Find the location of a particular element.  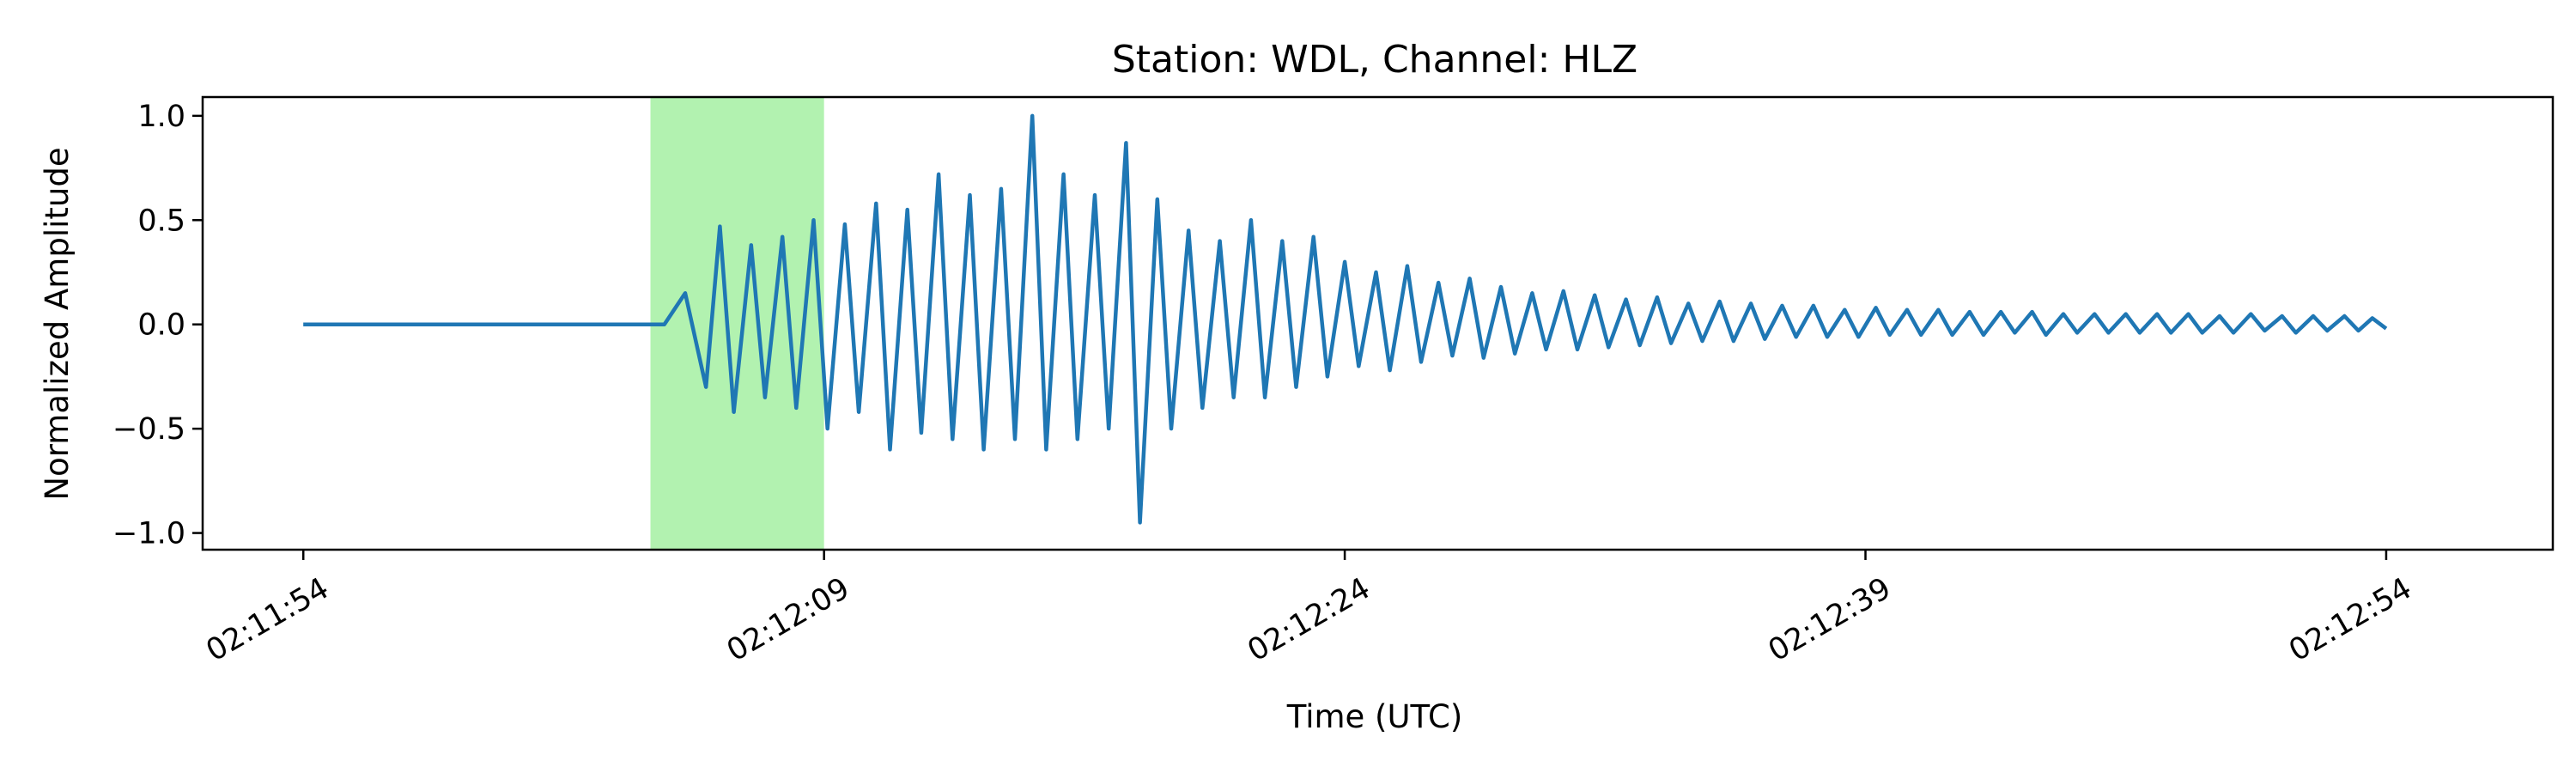

y-tick-label: −0.5 is located at coordinates (148, 429).